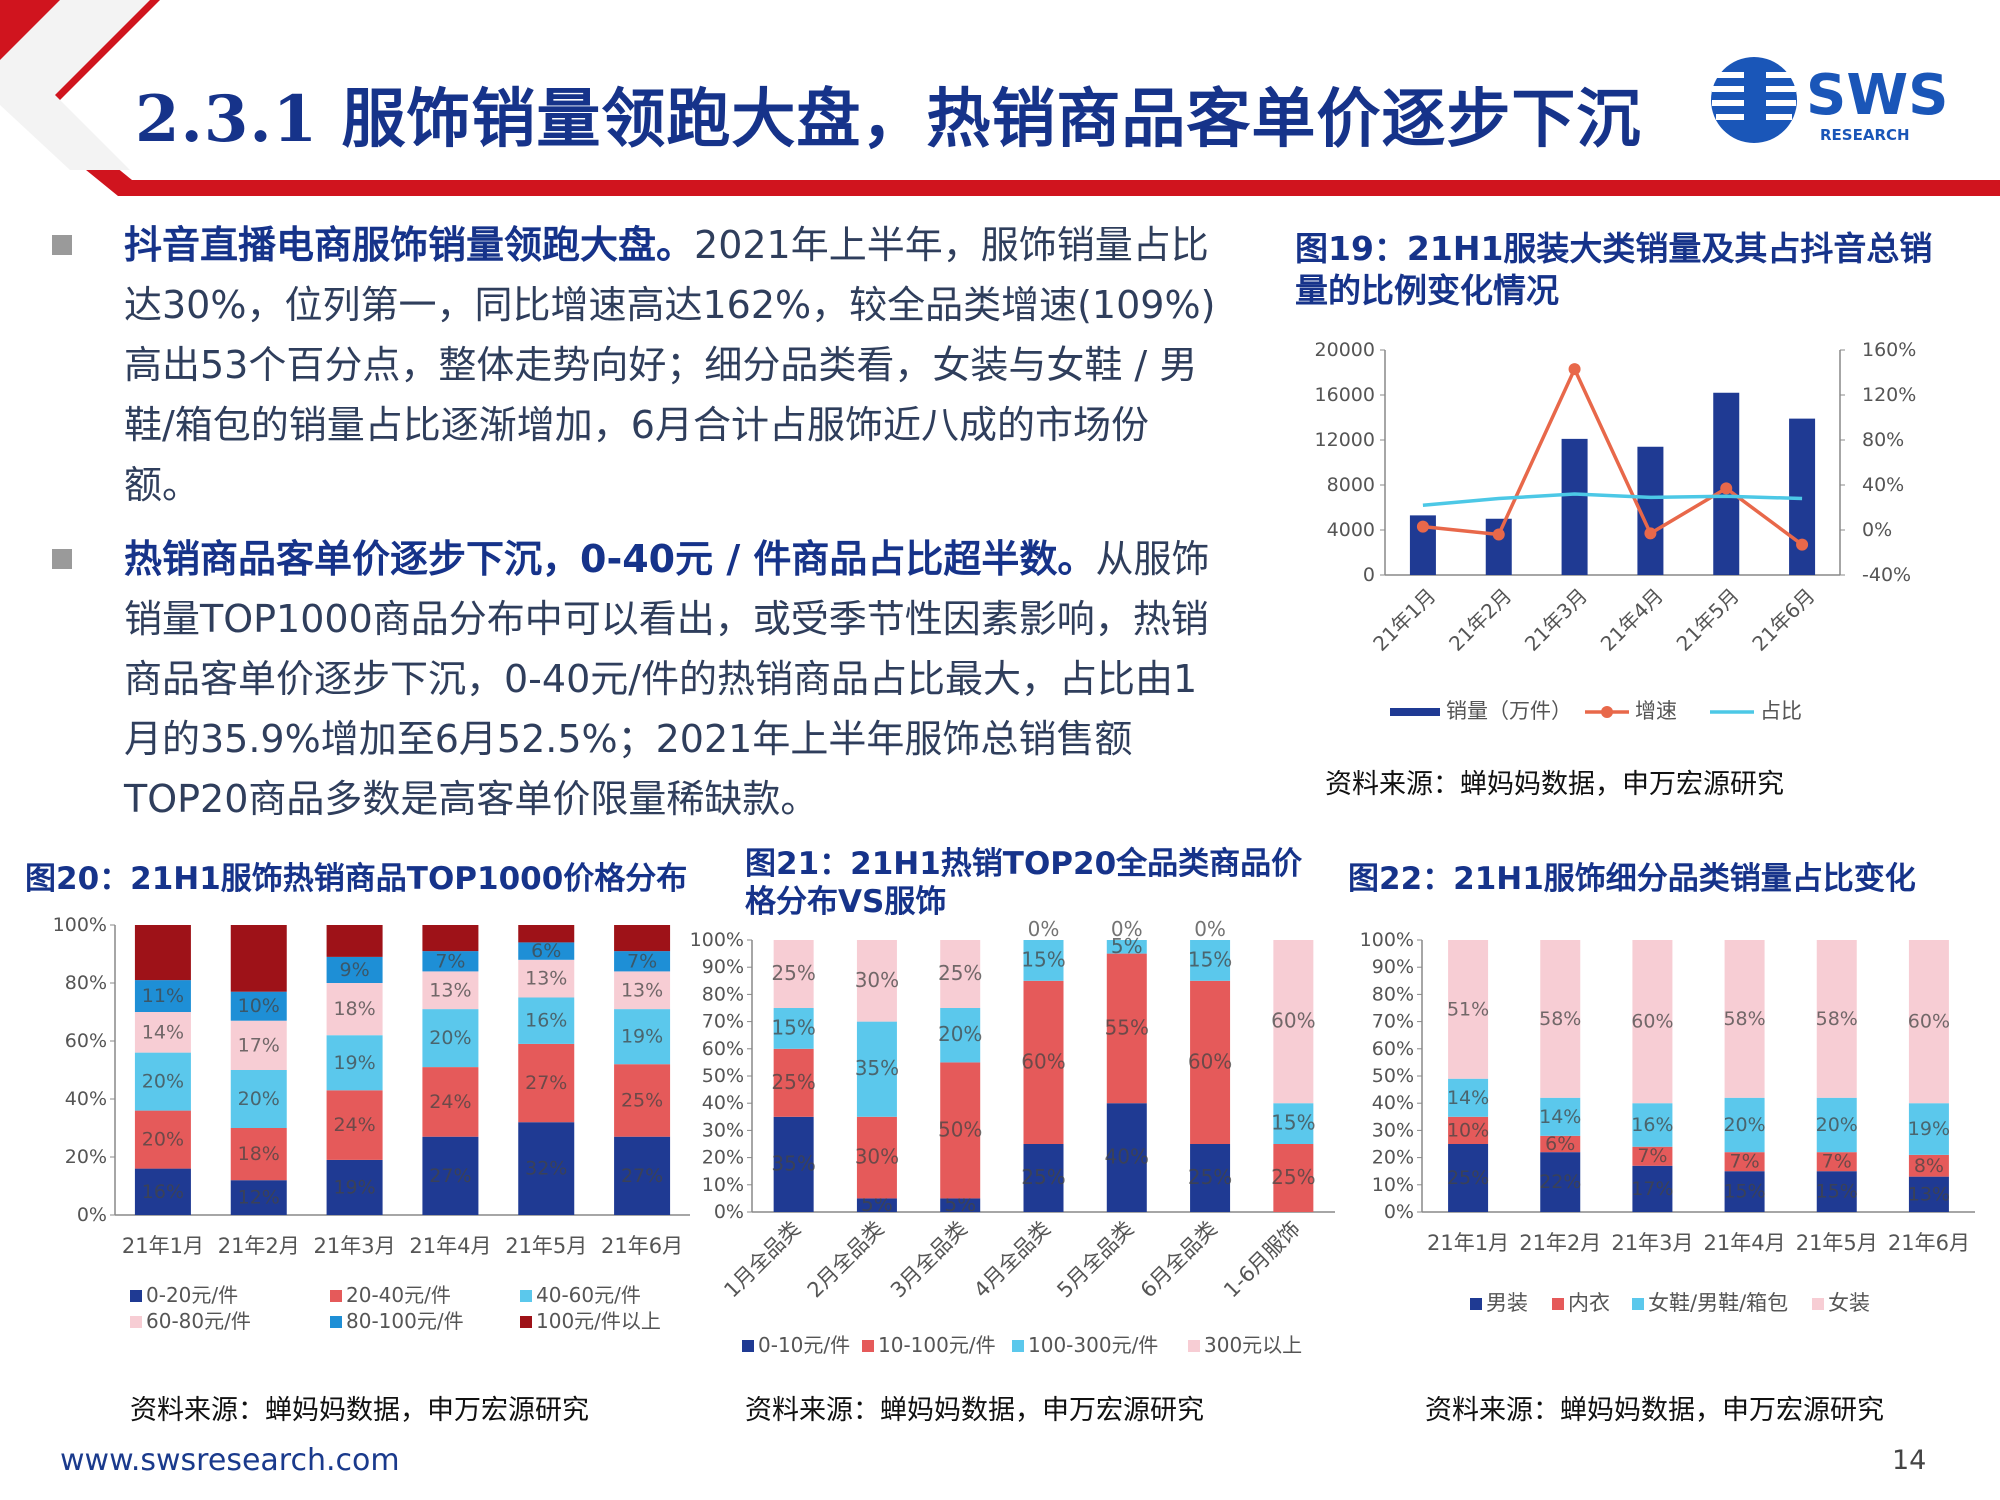 Image resolution: width=2000 pixels, height=1500 pixels. I want to click on y-tick-label: 16000, so click(1345, 395).